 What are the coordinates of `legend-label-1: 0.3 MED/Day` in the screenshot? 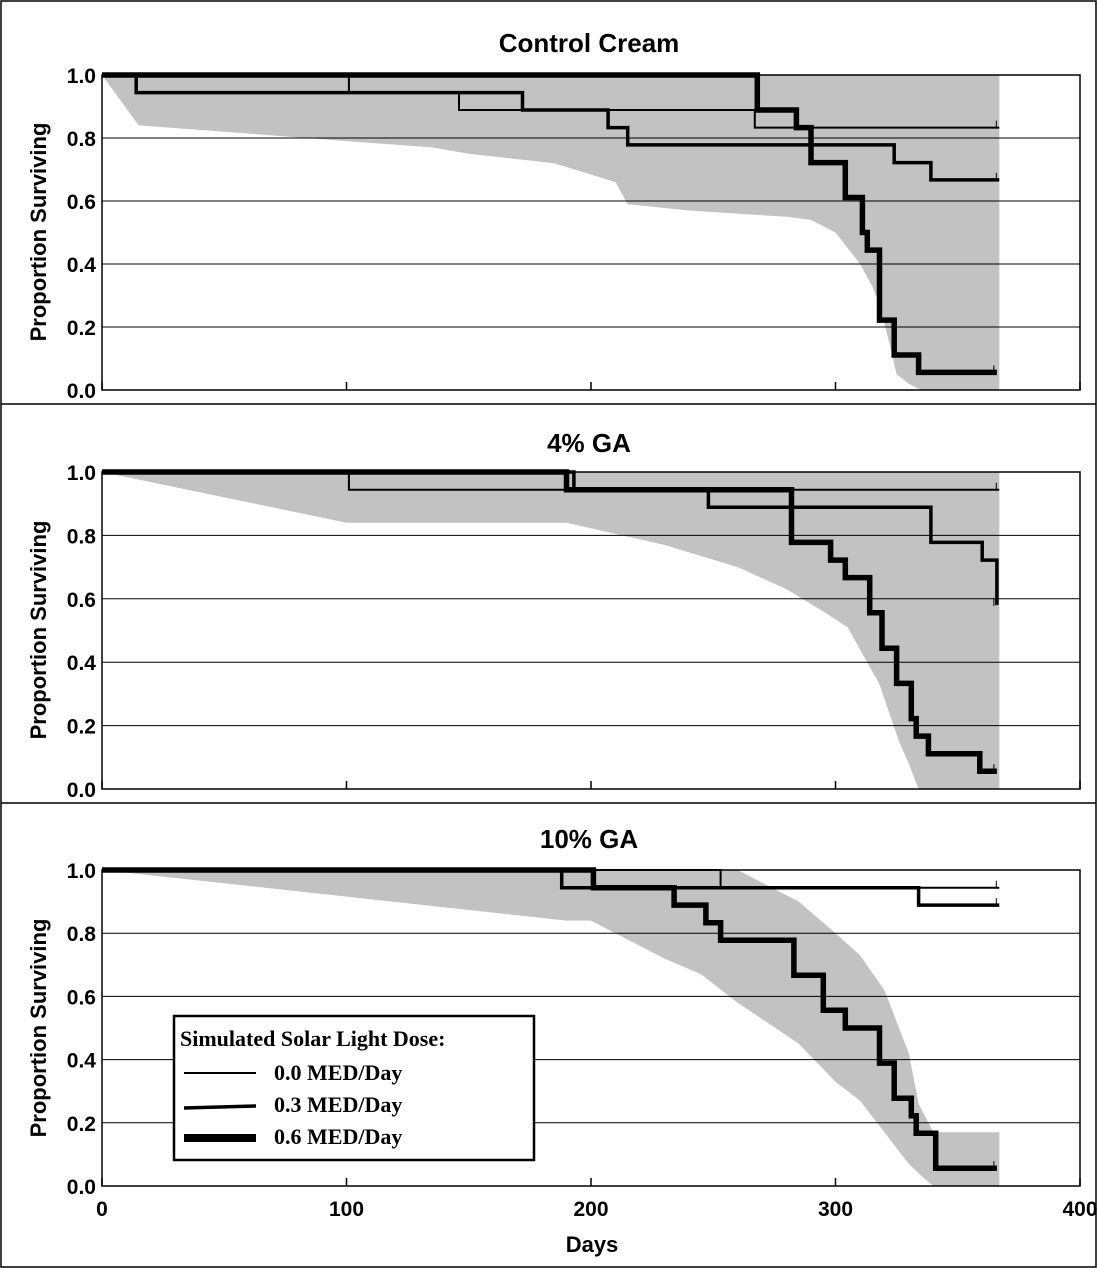 It's located at (338, 1104).